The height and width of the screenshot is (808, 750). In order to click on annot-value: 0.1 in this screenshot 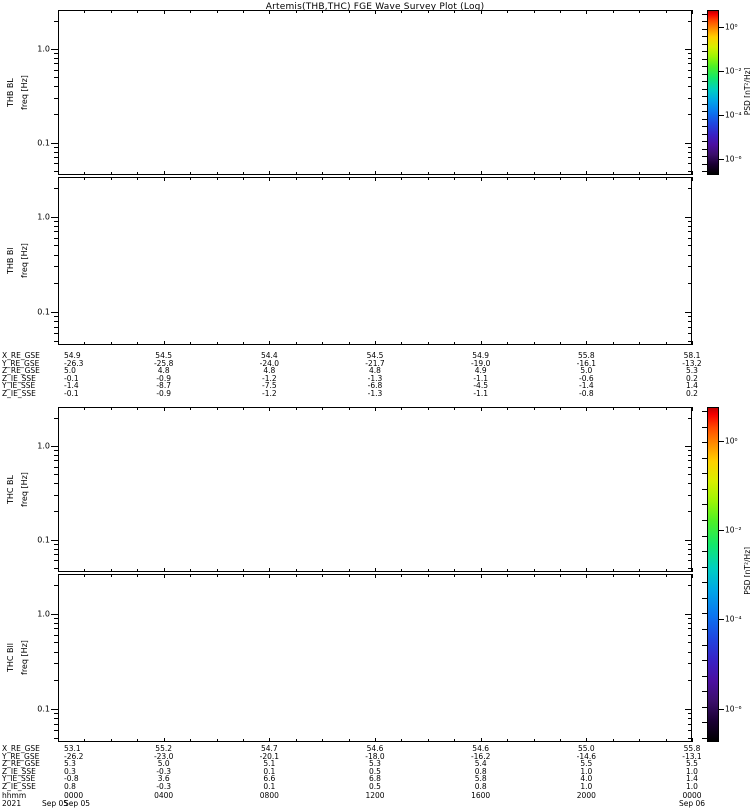, I will do `click(269, 786)`.